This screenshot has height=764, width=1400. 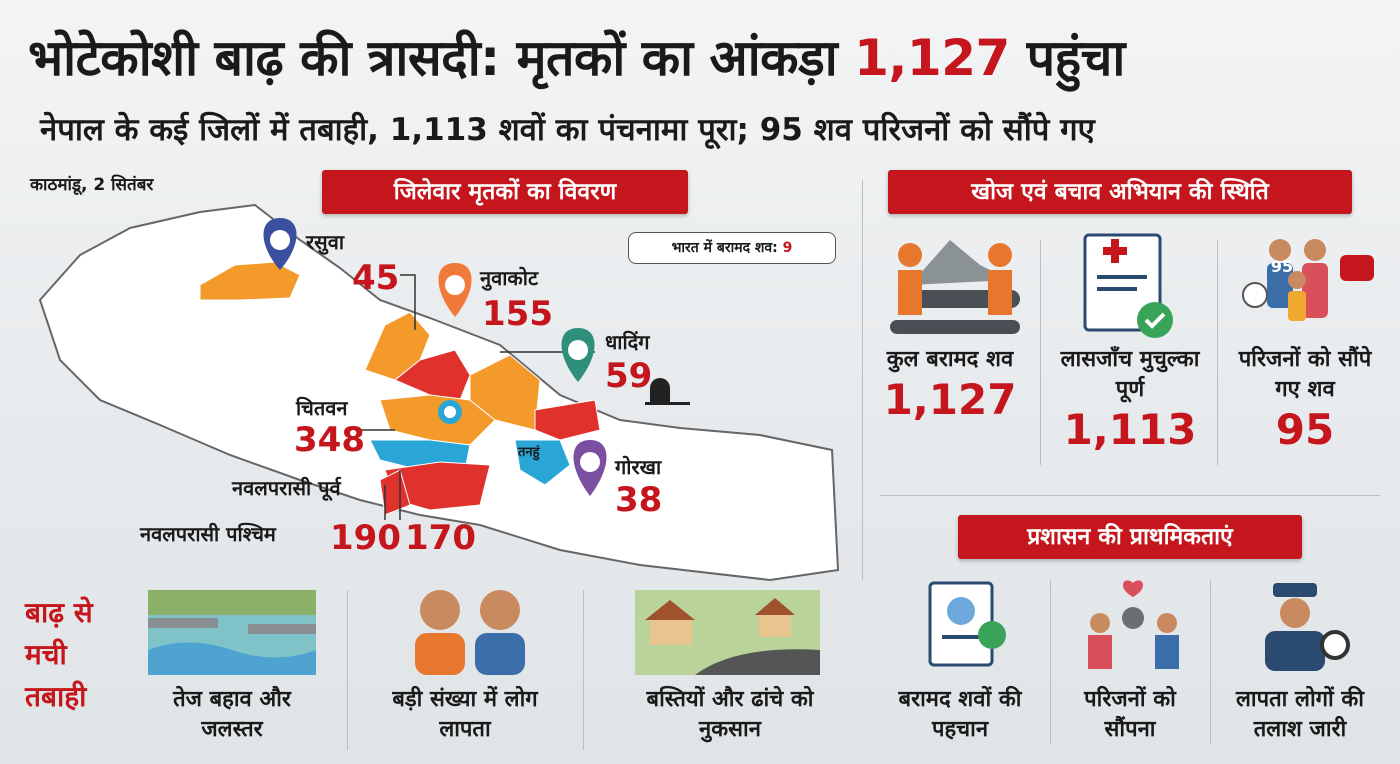 What do you see at coordinates (450, 412) in the screenshot?
I see `pin-chitwan` at bounding box center [450, 412].